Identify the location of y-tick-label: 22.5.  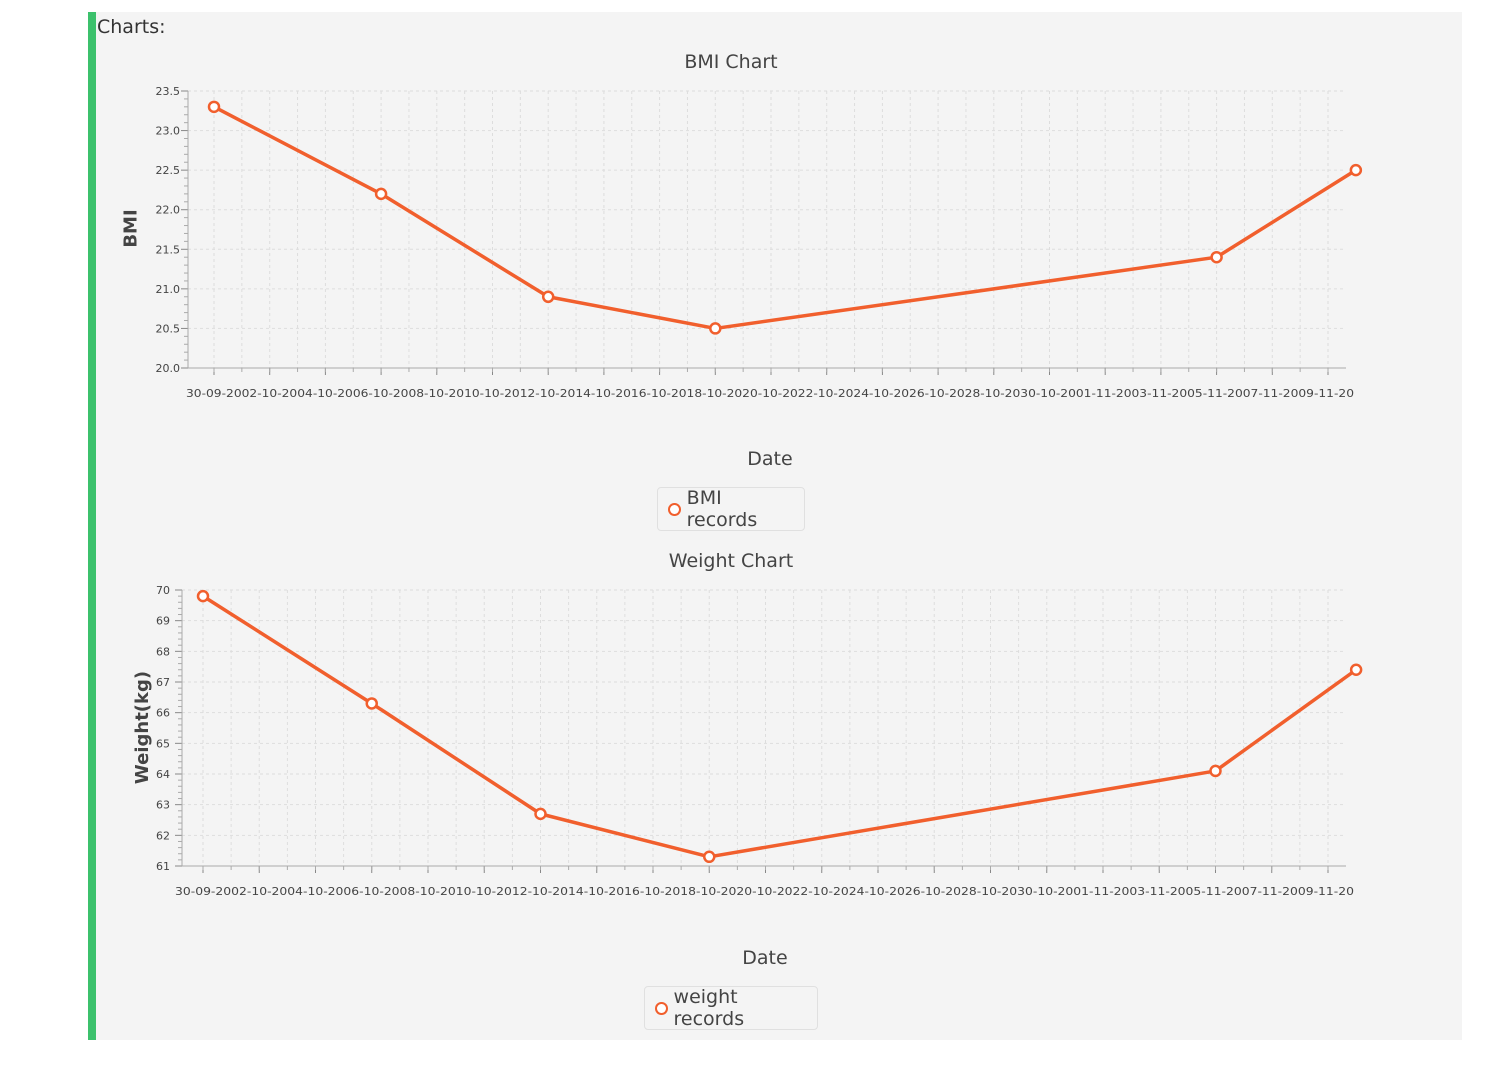
(168, 170).